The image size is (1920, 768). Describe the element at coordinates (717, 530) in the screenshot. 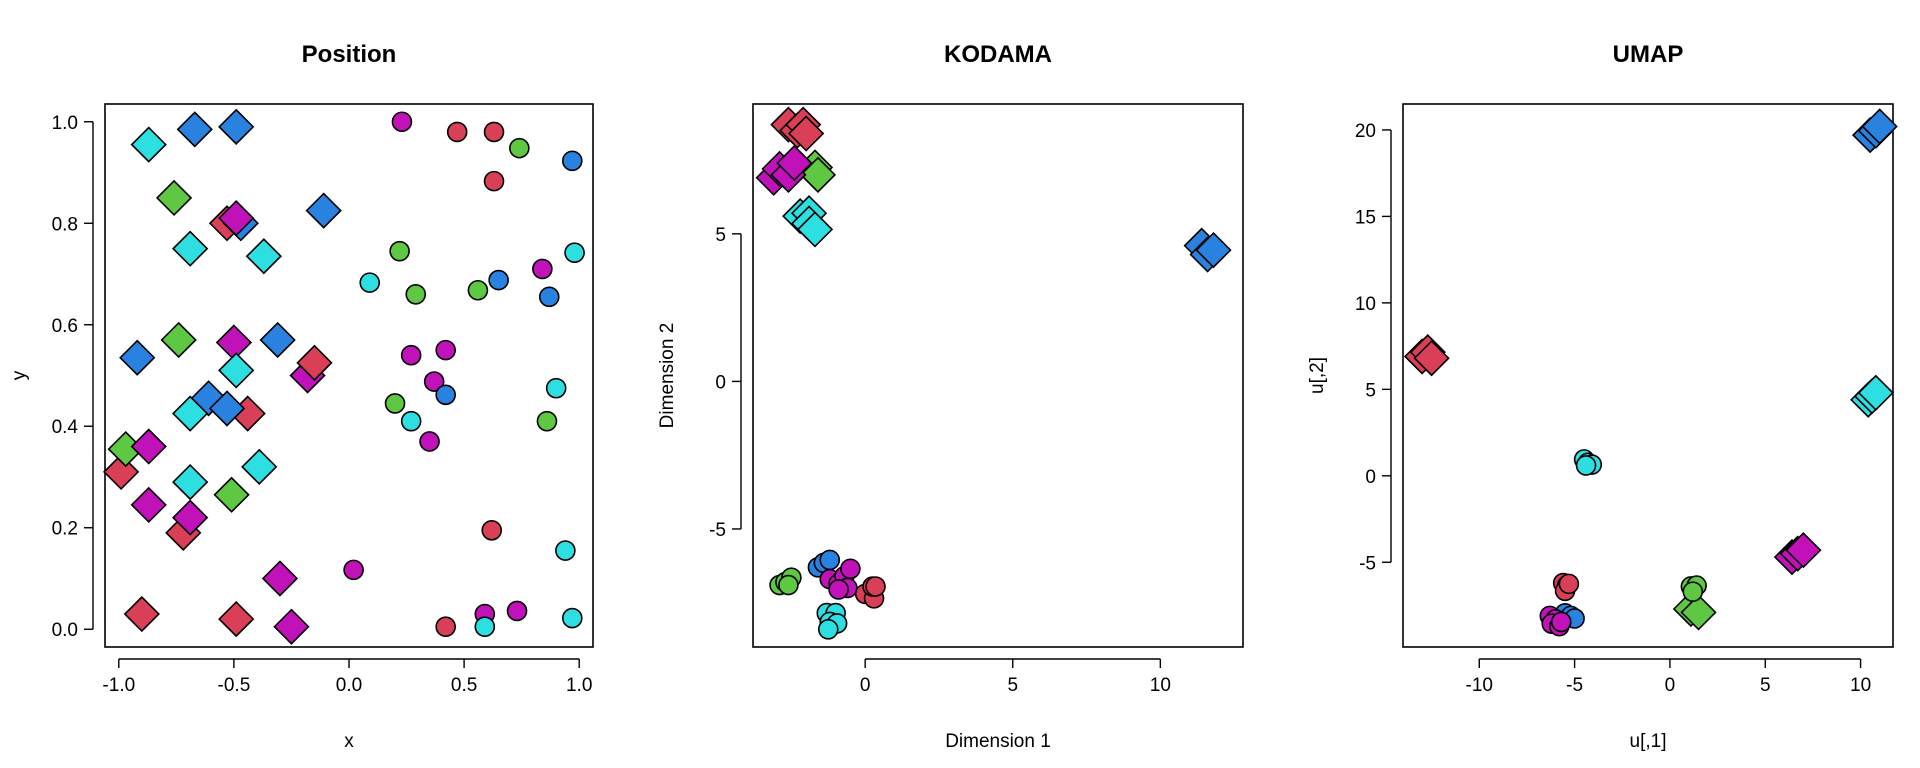

I see `y-tick-label: -5` at that location.